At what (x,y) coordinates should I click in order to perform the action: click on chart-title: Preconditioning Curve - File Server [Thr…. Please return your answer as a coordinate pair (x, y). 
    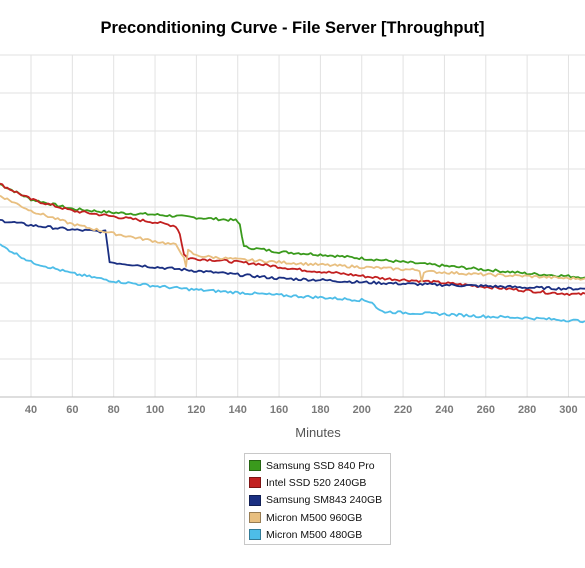
    Looking at the image, I should click on (292, 28).